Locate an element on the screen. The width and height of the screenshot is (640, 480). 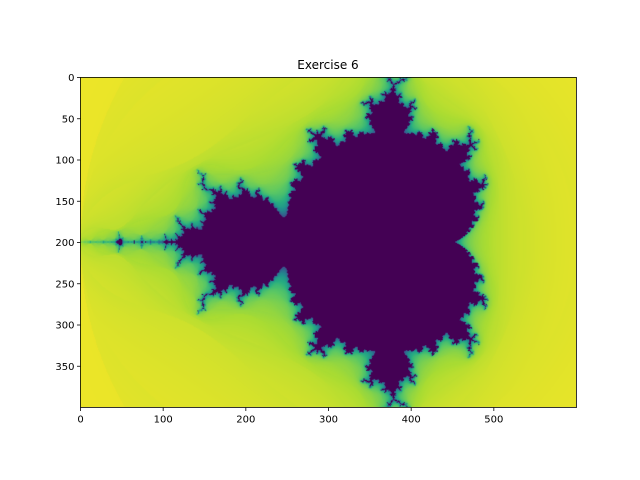
x-tick-label: 100 is located at coordinates (163, 420).